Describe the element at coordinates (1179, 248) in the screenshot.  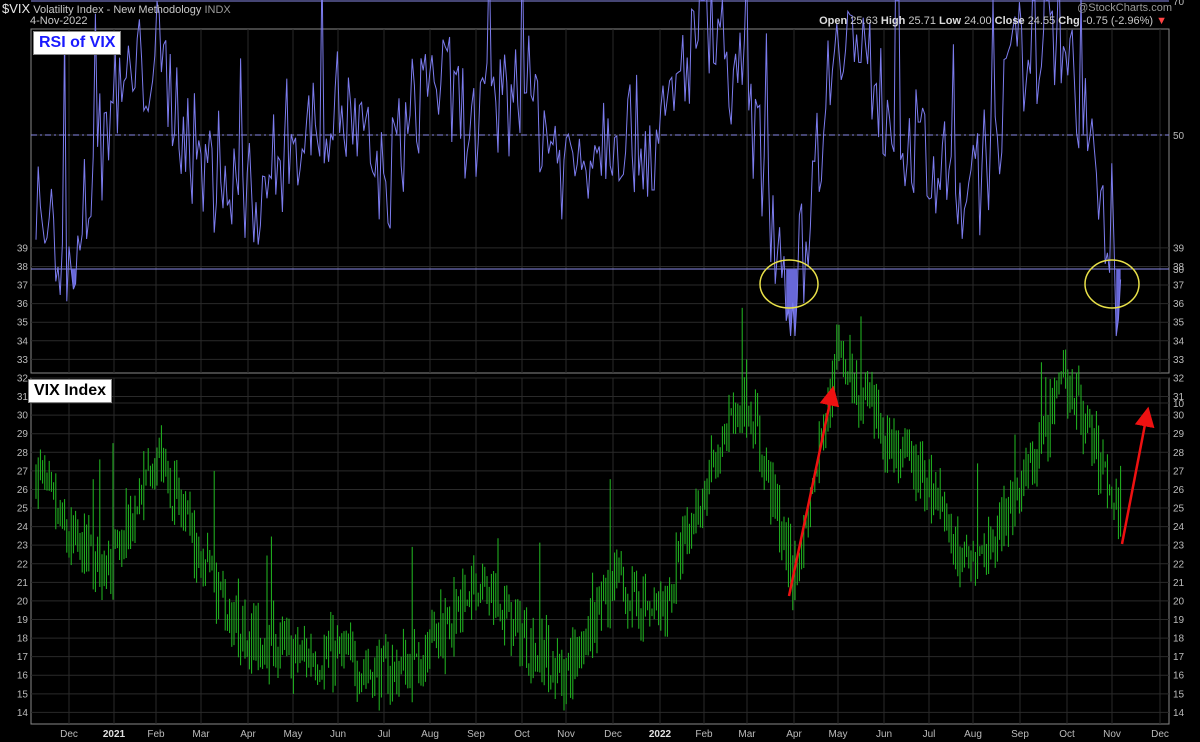
I see `vix-ytick-right-39: 39` at that location.